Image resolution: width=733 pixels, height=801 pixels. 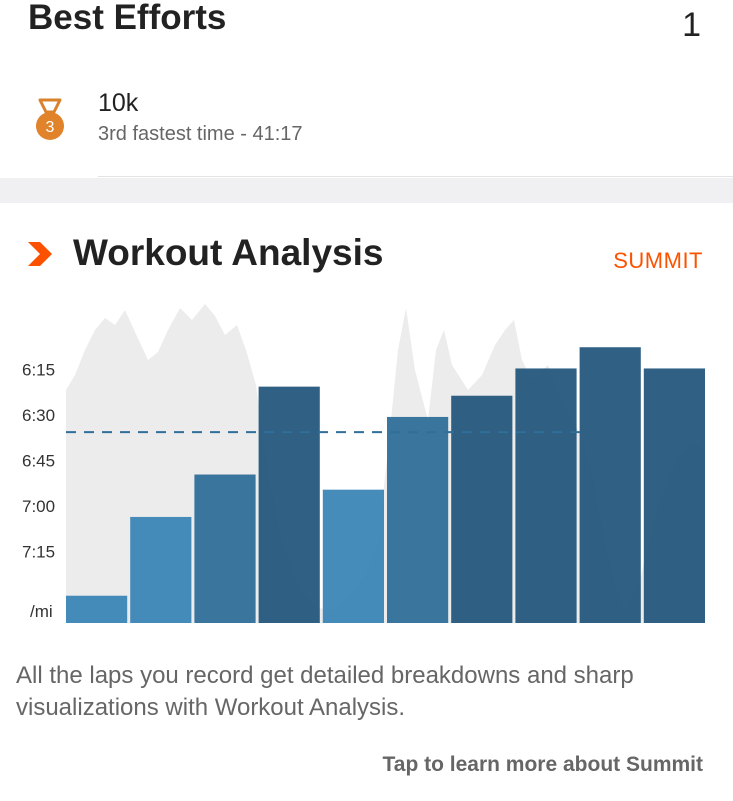 What do you see at coordinates (228, 252) in the screenshot?
I see `workout-analysis-title: Workout Analysis` at bounding box center [228, 252].